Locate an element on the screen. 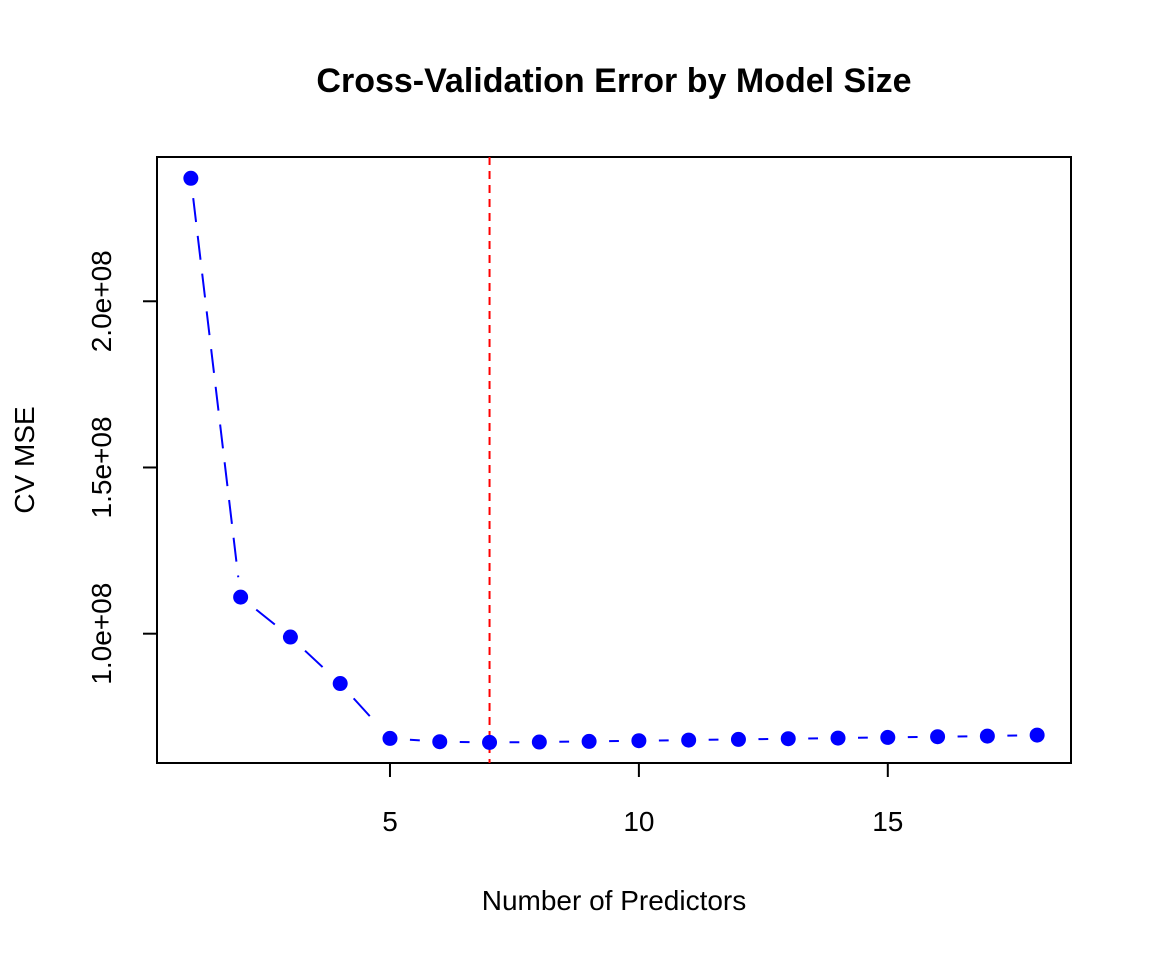 This screenshot has height=960, width=1152. y-axis-label: CV MSE is located at coordinates (24, 459).